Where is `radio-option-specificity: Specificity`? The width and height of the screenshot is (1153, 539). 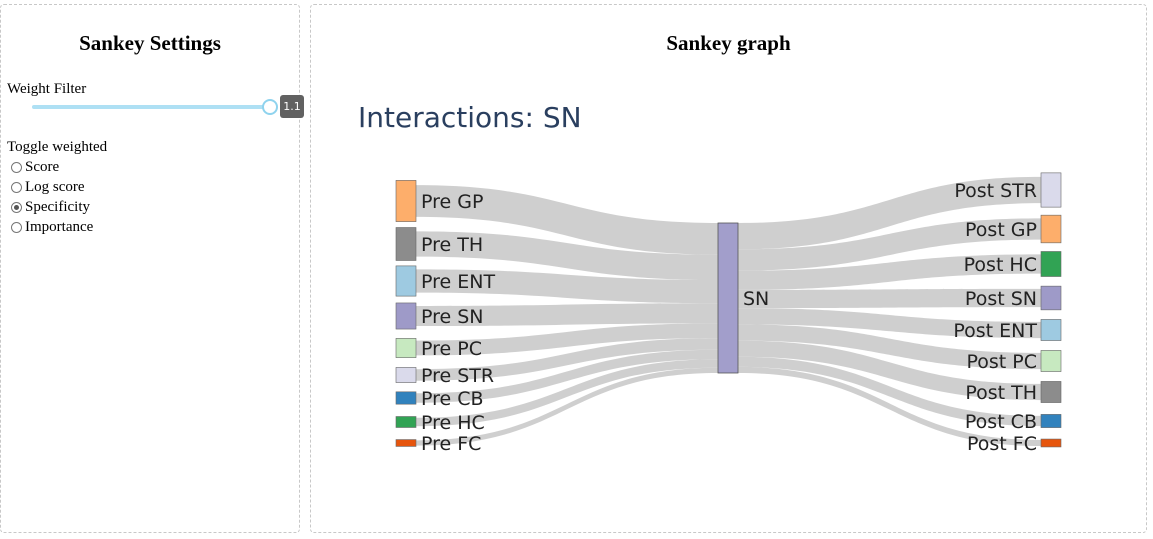 radio-option-specificity: Specificity is located at coordinates (50, 207).